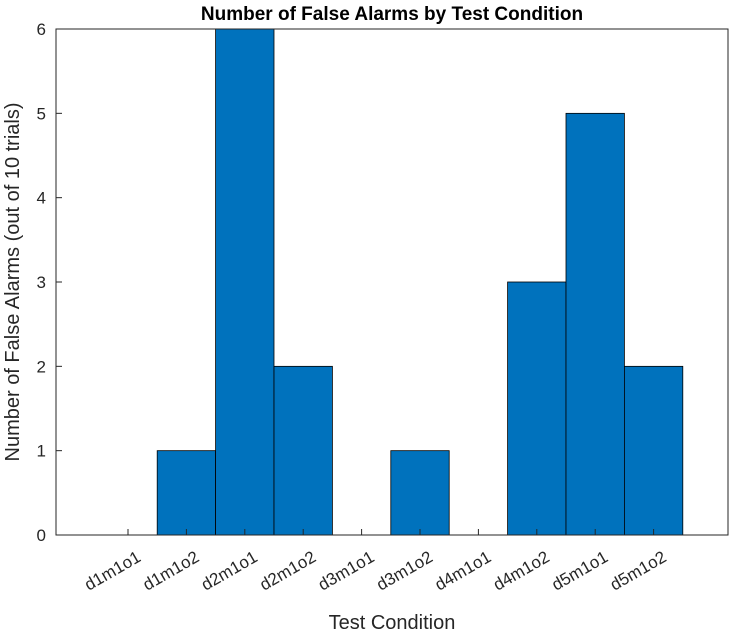  What do you see at coordinates (41, 451) in the screenshot?
I see `y-tick-label: 1` at bounding box center [41, 451].